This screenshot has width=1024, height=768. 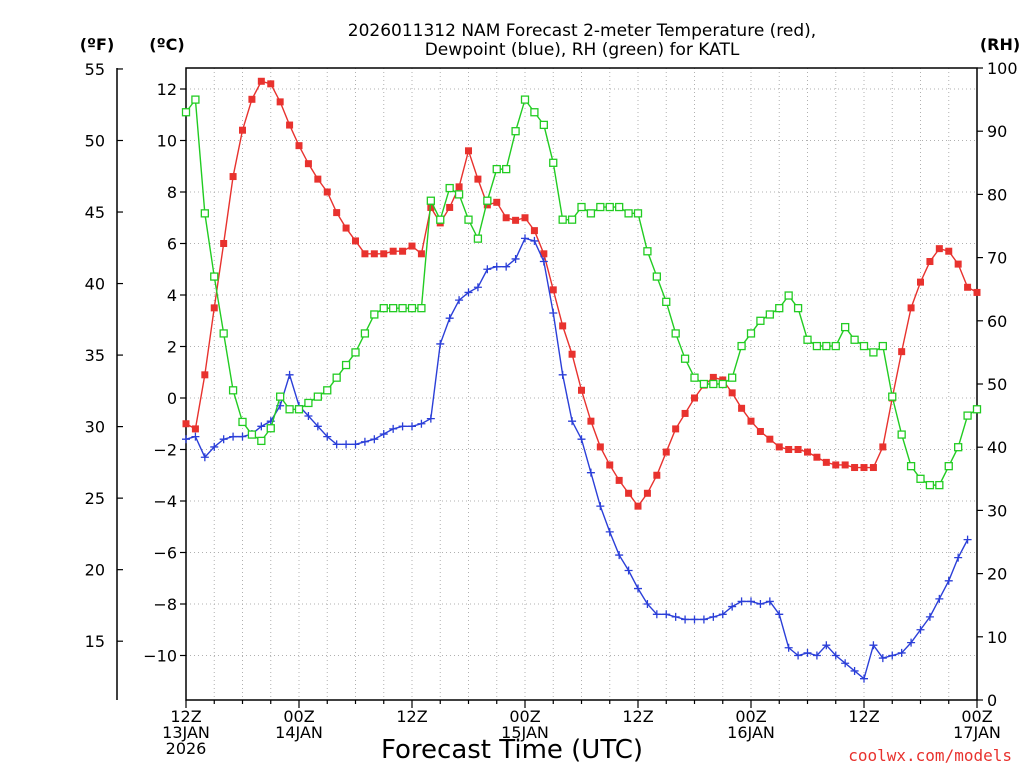 What do you see at coordinates (160, 656) in the screenshot?
I see `y-c-tick-label: −10` at bounding box center [160, 656].